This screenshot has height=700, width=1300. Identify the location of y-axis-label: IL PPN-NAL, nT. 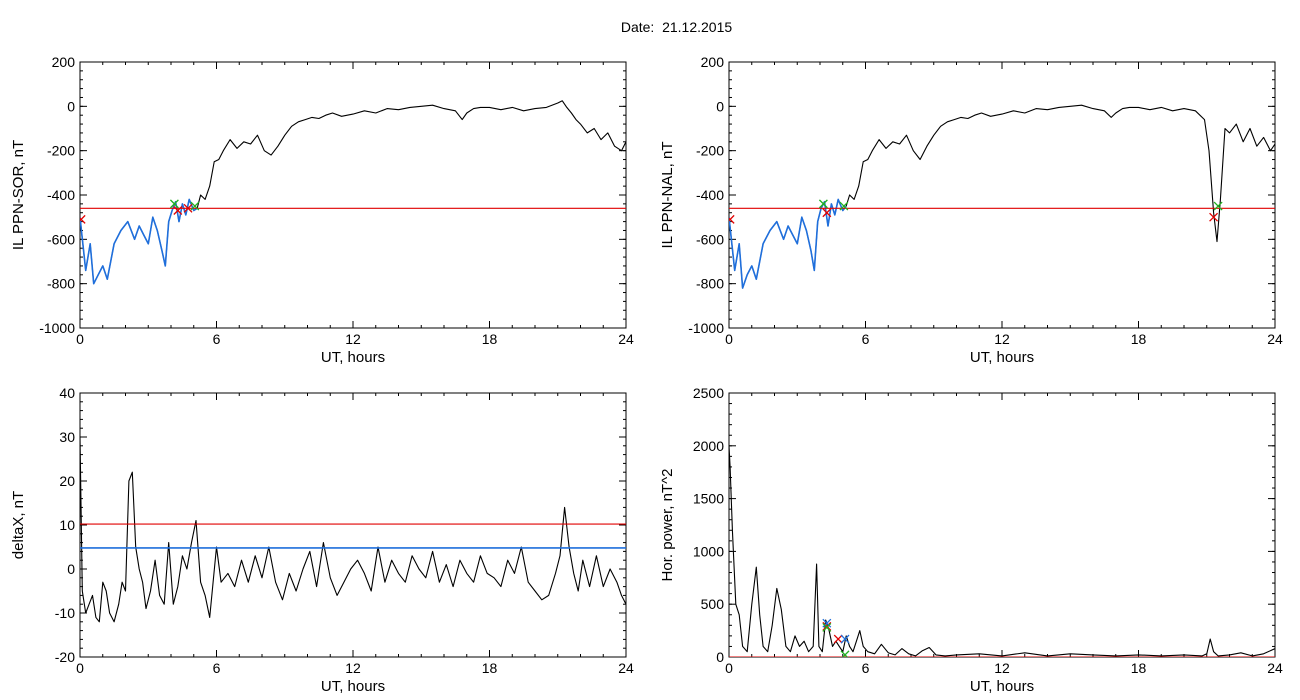
(667, 195).